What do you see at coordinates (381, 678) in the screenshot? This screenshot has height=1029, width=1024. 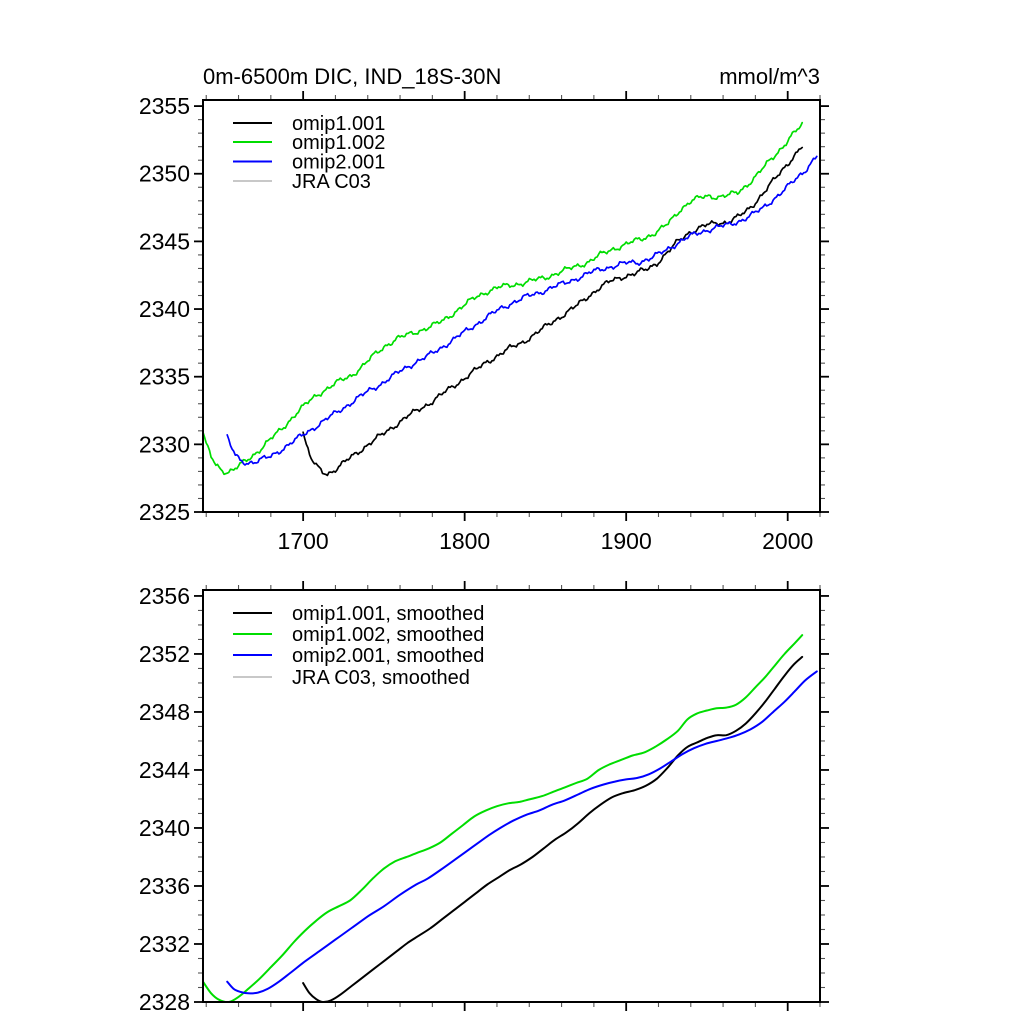 I see `legend-label: JRA C03, smoothed` at bounding box center [381, 678].